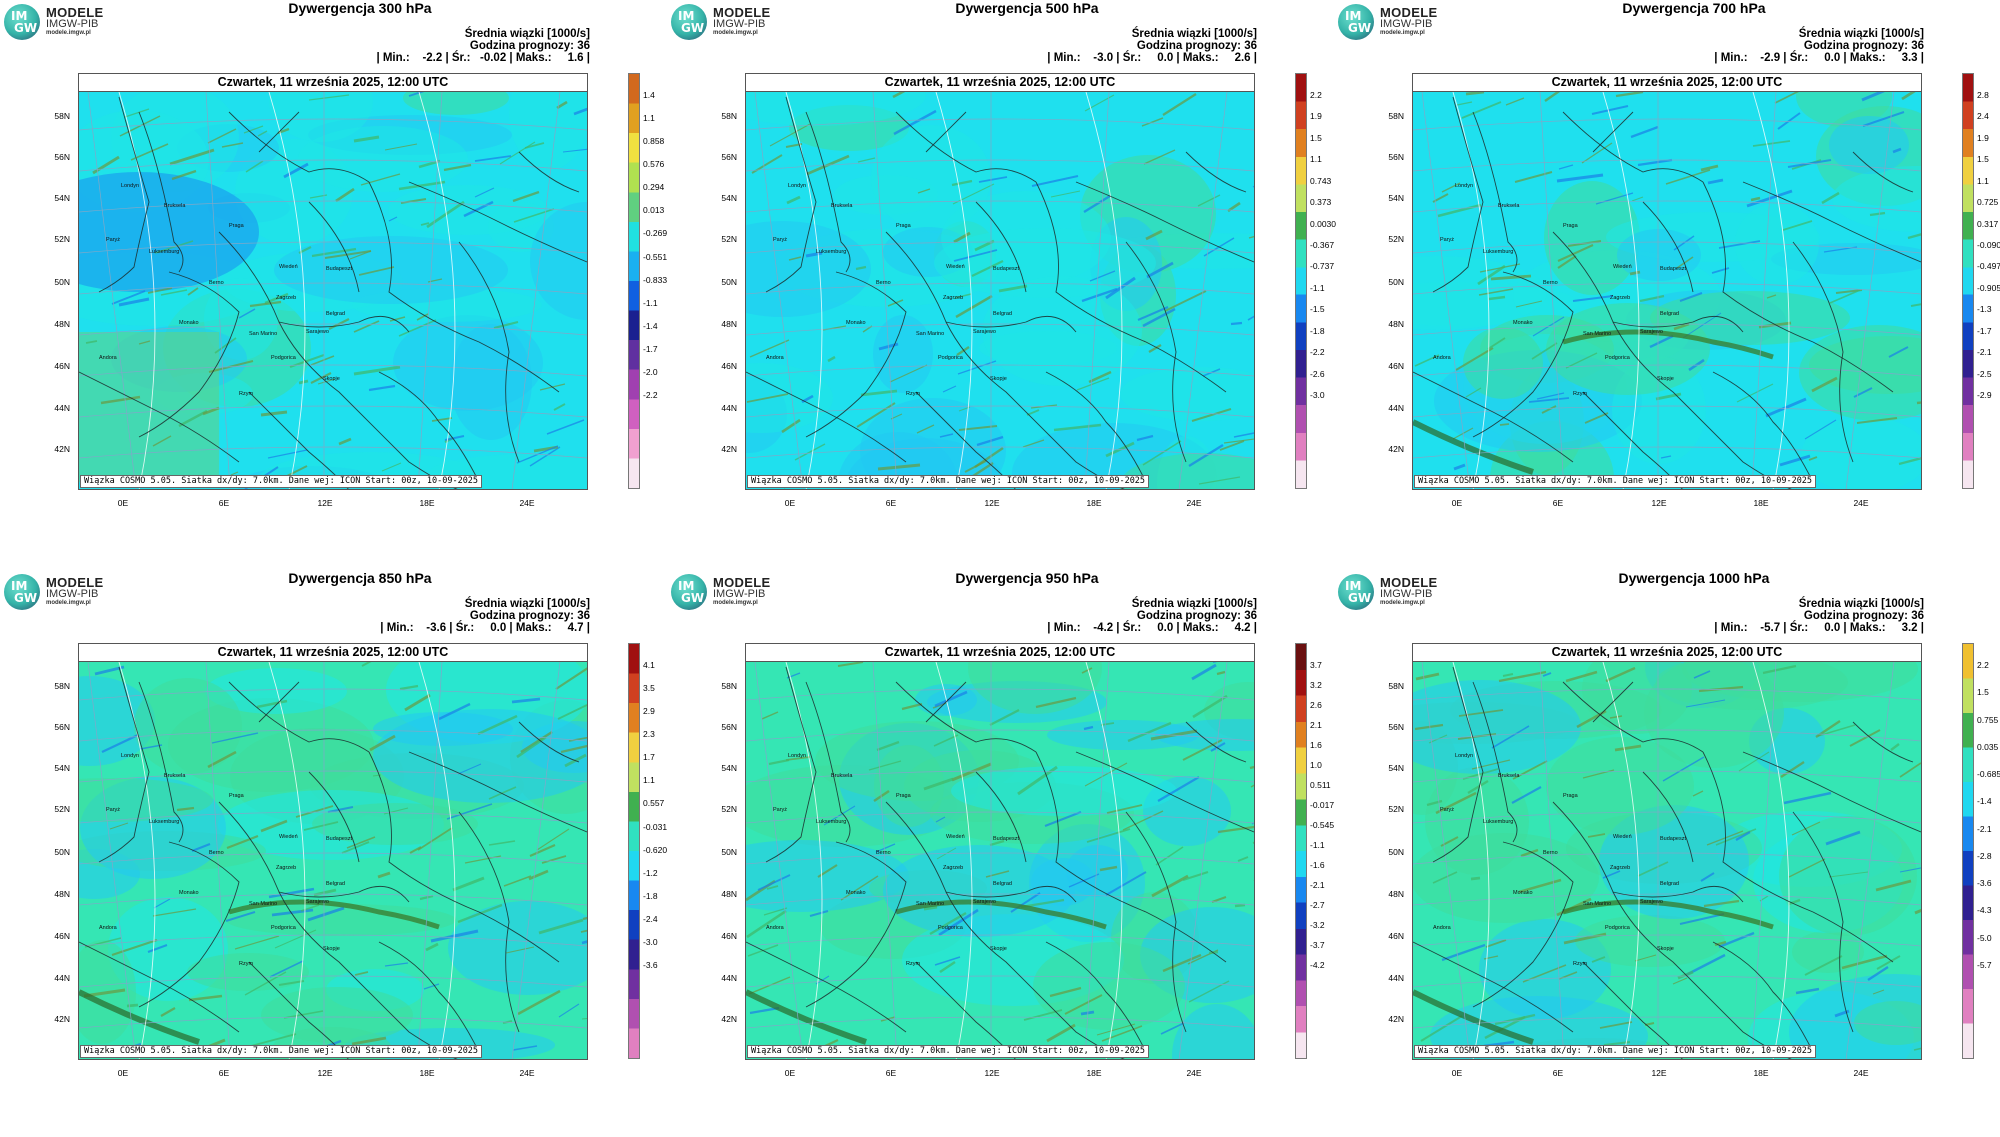 This screenshot has width=2000, height=1137. What do you see at coordinates (955, 837) in the screenshot?
I see `city-label: Wiedeń` at bounding box center [955, 837].